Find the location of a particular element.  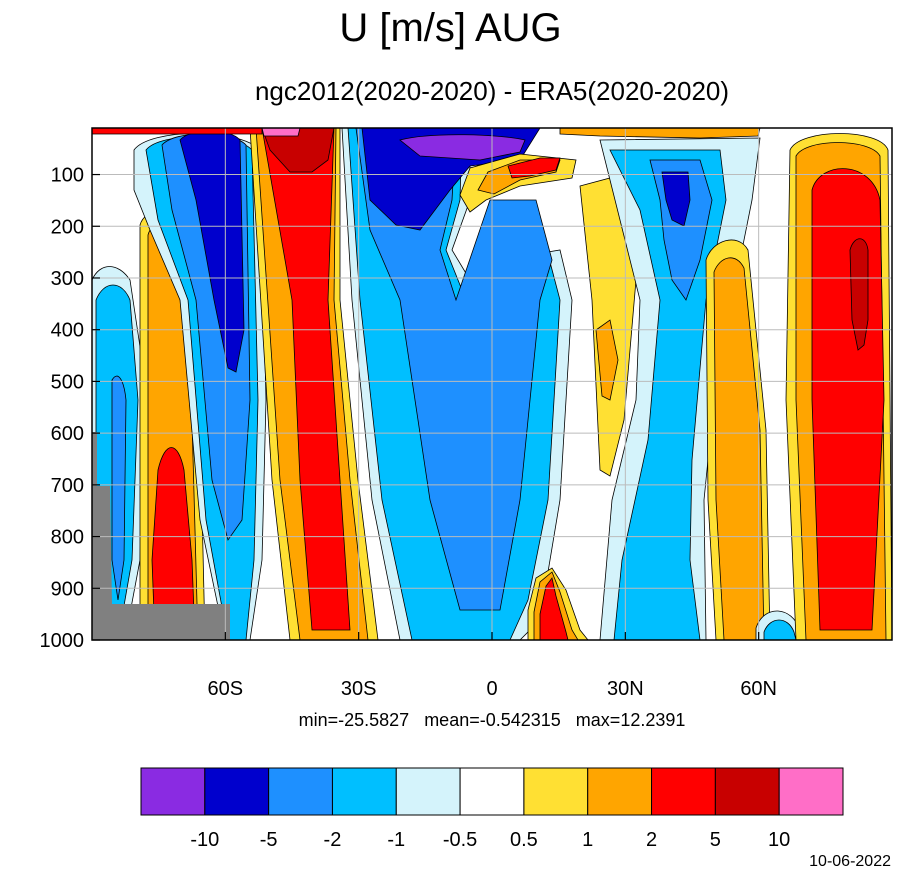

contour-15n-red is located at coordinates (554, 608).